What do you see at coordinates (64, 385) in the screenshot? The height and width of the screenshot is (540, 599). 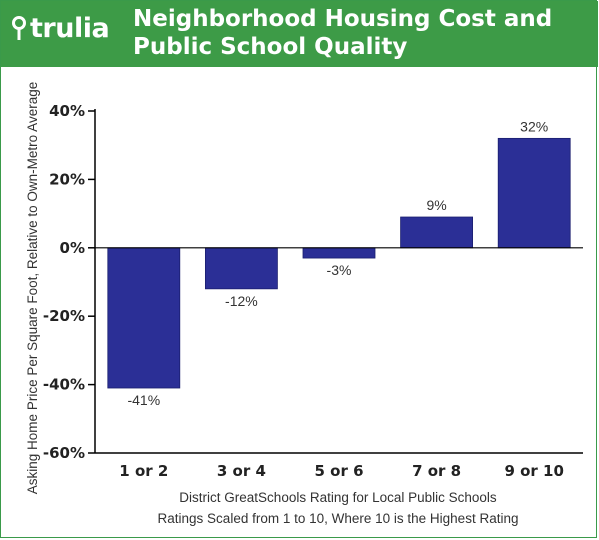 I see `y-tick-label: -40%` at bounding box center [64, 385].